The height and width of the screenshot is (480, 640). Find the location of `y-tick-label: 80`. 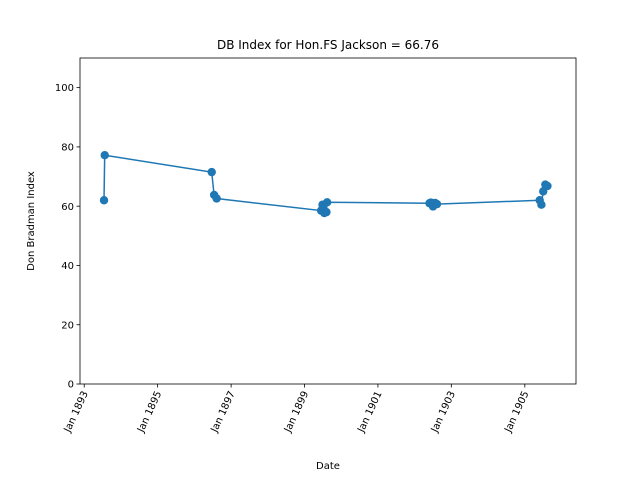

y-tick-label: 80 is located at coordinates (67, 148).